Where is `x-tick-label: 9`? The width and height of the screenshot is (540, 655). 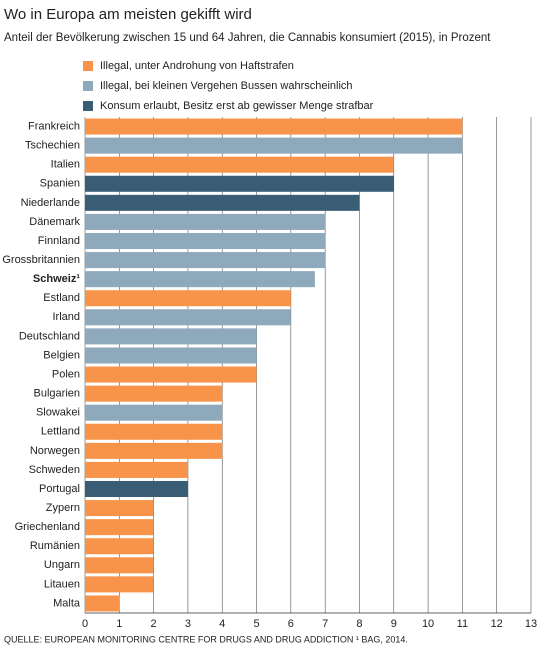 x-tick-label: 9 is located at coordinates (394, 624).